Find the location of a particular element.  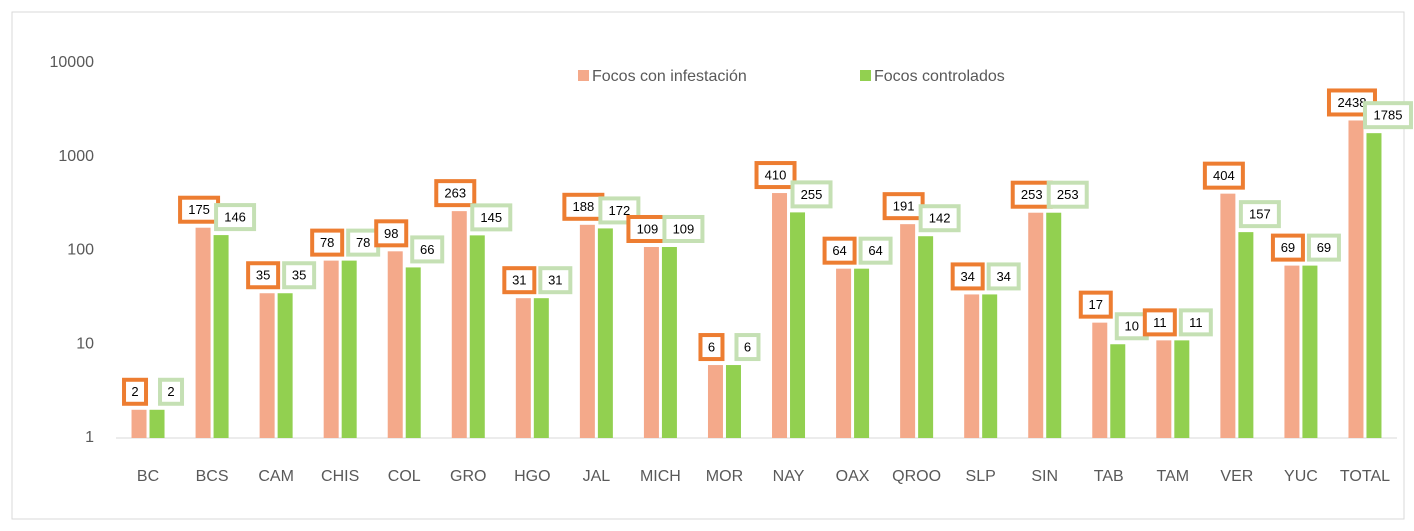

y-tick-label: 1 is located at coordinates (89, 437).